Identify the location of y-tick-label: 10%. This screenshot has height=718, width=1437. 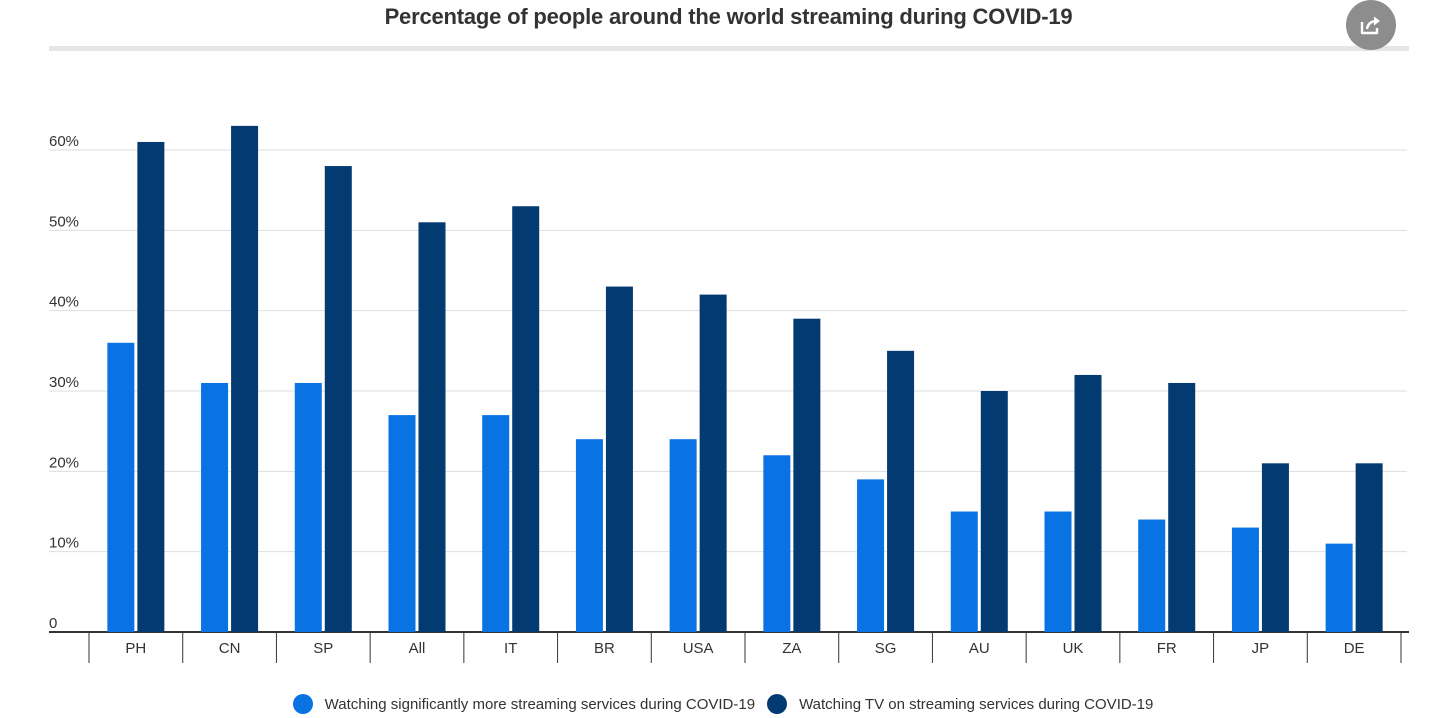
(64, 543).